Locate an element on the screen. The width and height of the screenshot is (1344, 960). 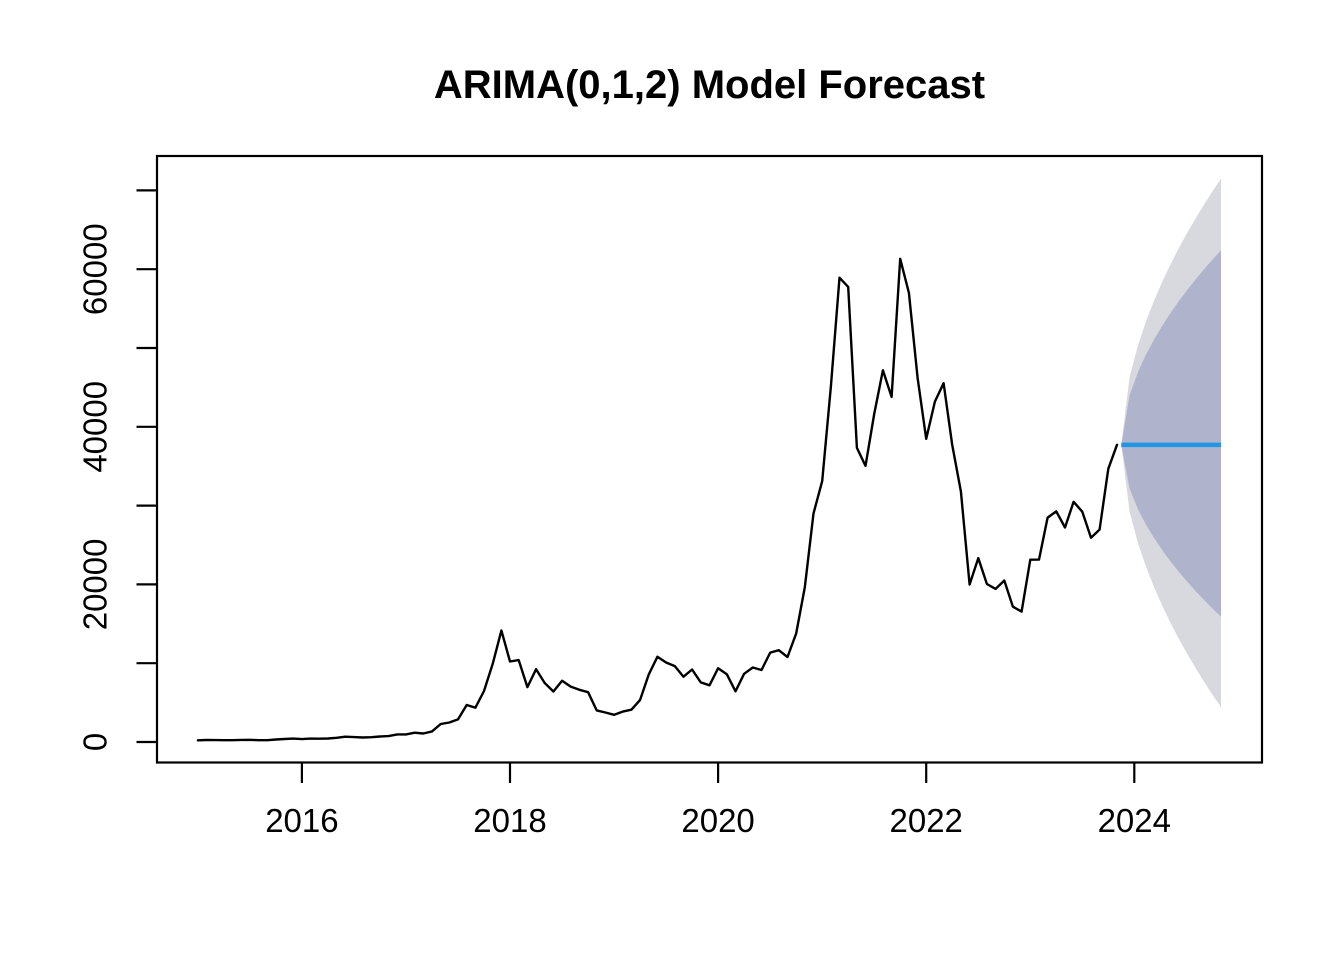
y-tick-label: 0 is located at coordinates (95, 742).